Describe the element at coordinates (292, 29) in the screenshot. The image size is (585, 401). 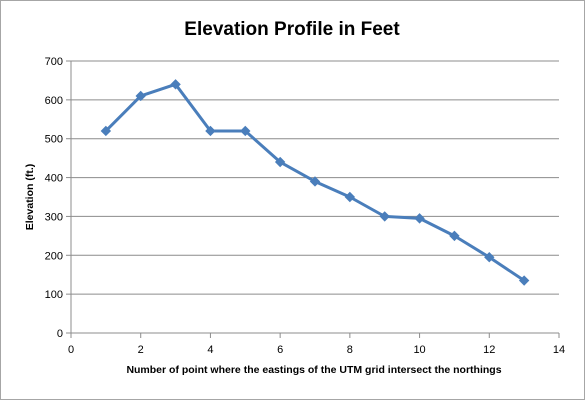
I see `chart-title: Elevation Profile in Feet` at that location.